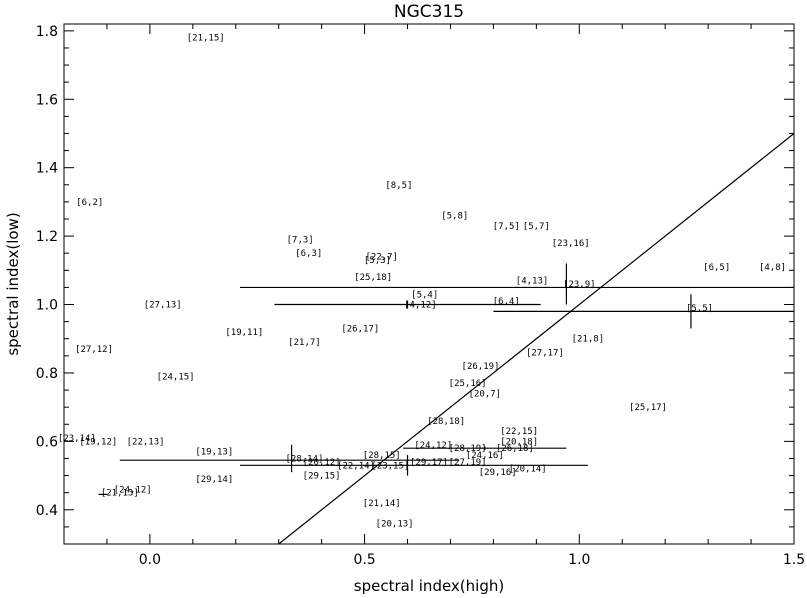 Image resolution: width=807 pixels, height=598 pixels. What do you see at coordinates (304, 343) in the screenshot?
I see `data-point-label: [21,7]` at bounding box center [304, 343].